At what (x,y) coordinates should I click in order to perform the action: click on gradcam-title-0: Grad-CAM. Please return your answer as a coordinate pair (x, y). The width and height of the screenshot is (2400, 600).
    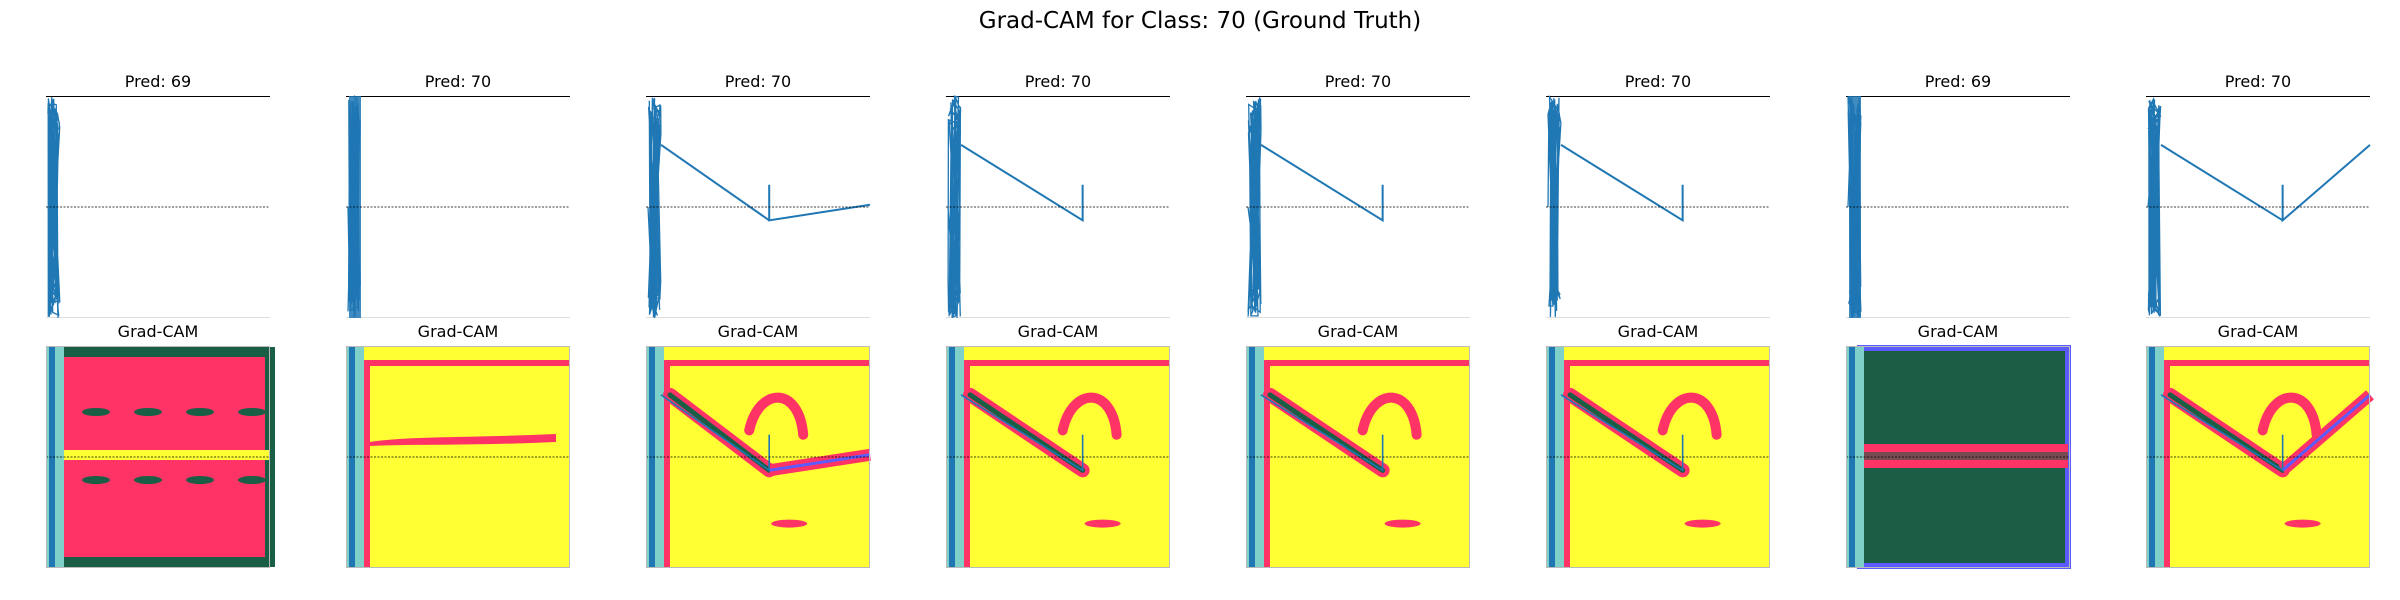
    Looking at the image, I should click on (158, 331).